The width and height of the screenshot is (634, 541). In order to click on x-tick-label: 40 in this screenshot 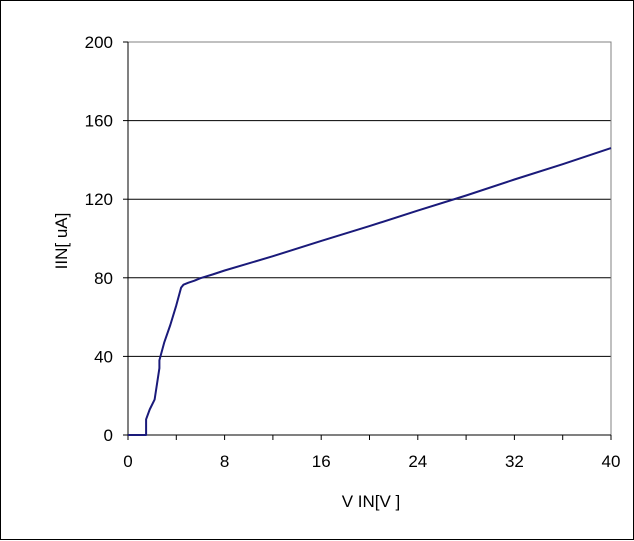, I will do `click(611, 461)`.